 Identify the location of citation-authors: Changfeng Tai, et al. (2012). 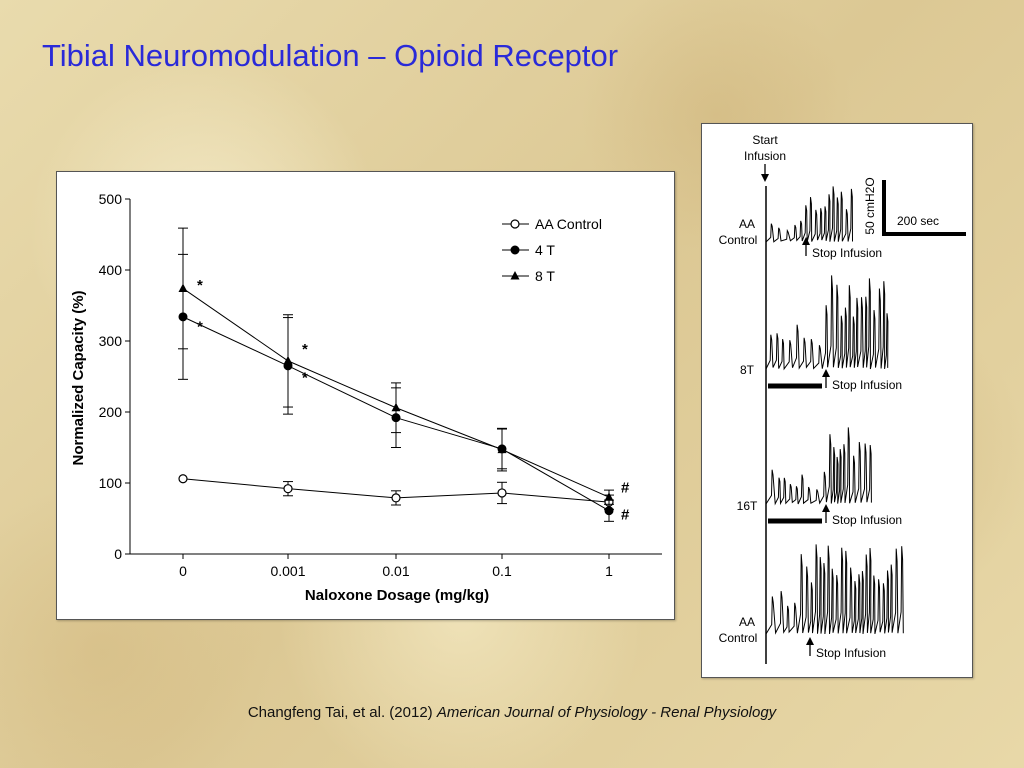
(340, 712).